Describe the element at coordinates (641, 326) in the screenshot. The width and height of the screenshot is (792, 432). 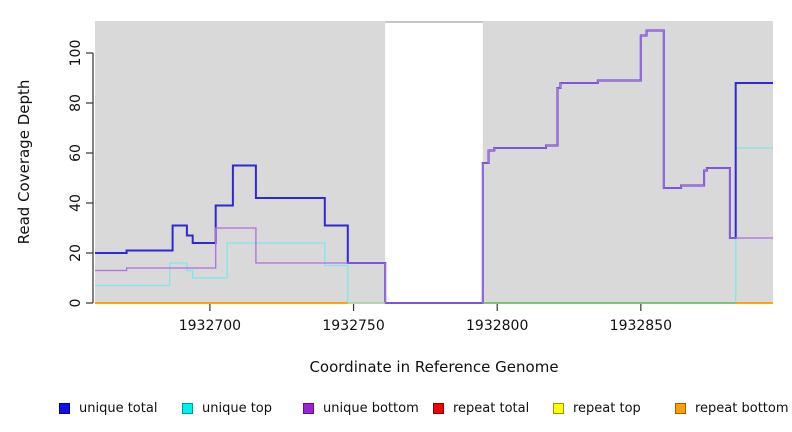
I see `x-tick-label: 1932850` at that location.